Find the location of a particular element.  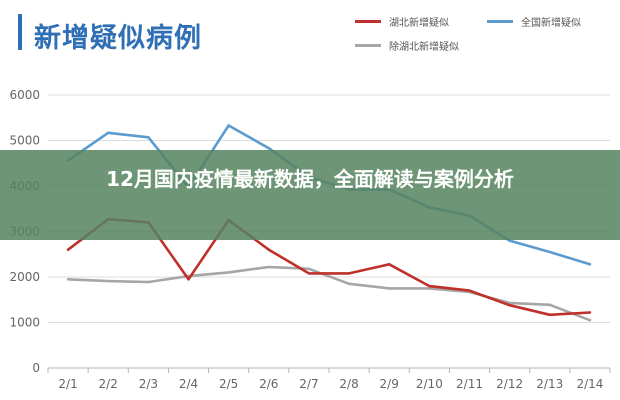

y-tick-label: 5000 is located at coordinates (24, 141).